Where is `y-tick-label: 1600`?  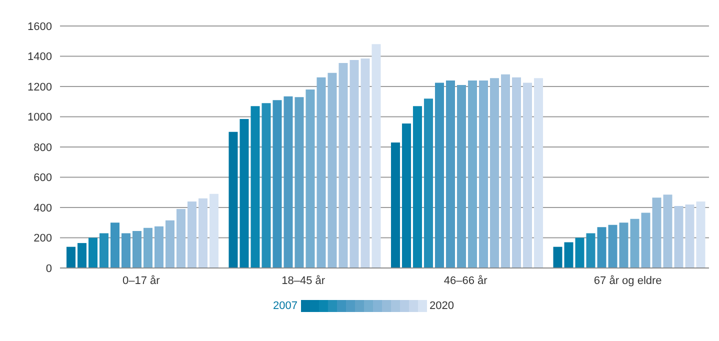
y-tick-label: 1600 is located at coordinates (40, 26).